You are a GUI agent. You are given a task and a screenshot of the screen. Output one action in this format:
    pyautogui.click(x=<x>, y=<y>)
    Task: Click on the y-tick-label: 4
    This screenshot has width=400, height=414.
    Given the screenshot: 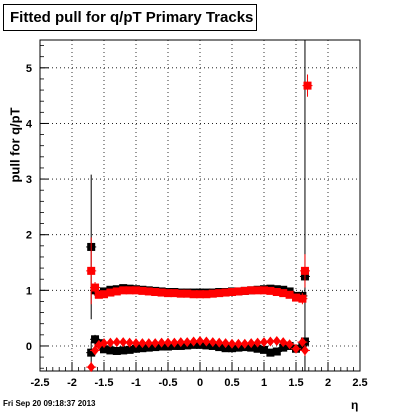 What is the action you would take?
    pyautogui.click(x=29, y=124)
    